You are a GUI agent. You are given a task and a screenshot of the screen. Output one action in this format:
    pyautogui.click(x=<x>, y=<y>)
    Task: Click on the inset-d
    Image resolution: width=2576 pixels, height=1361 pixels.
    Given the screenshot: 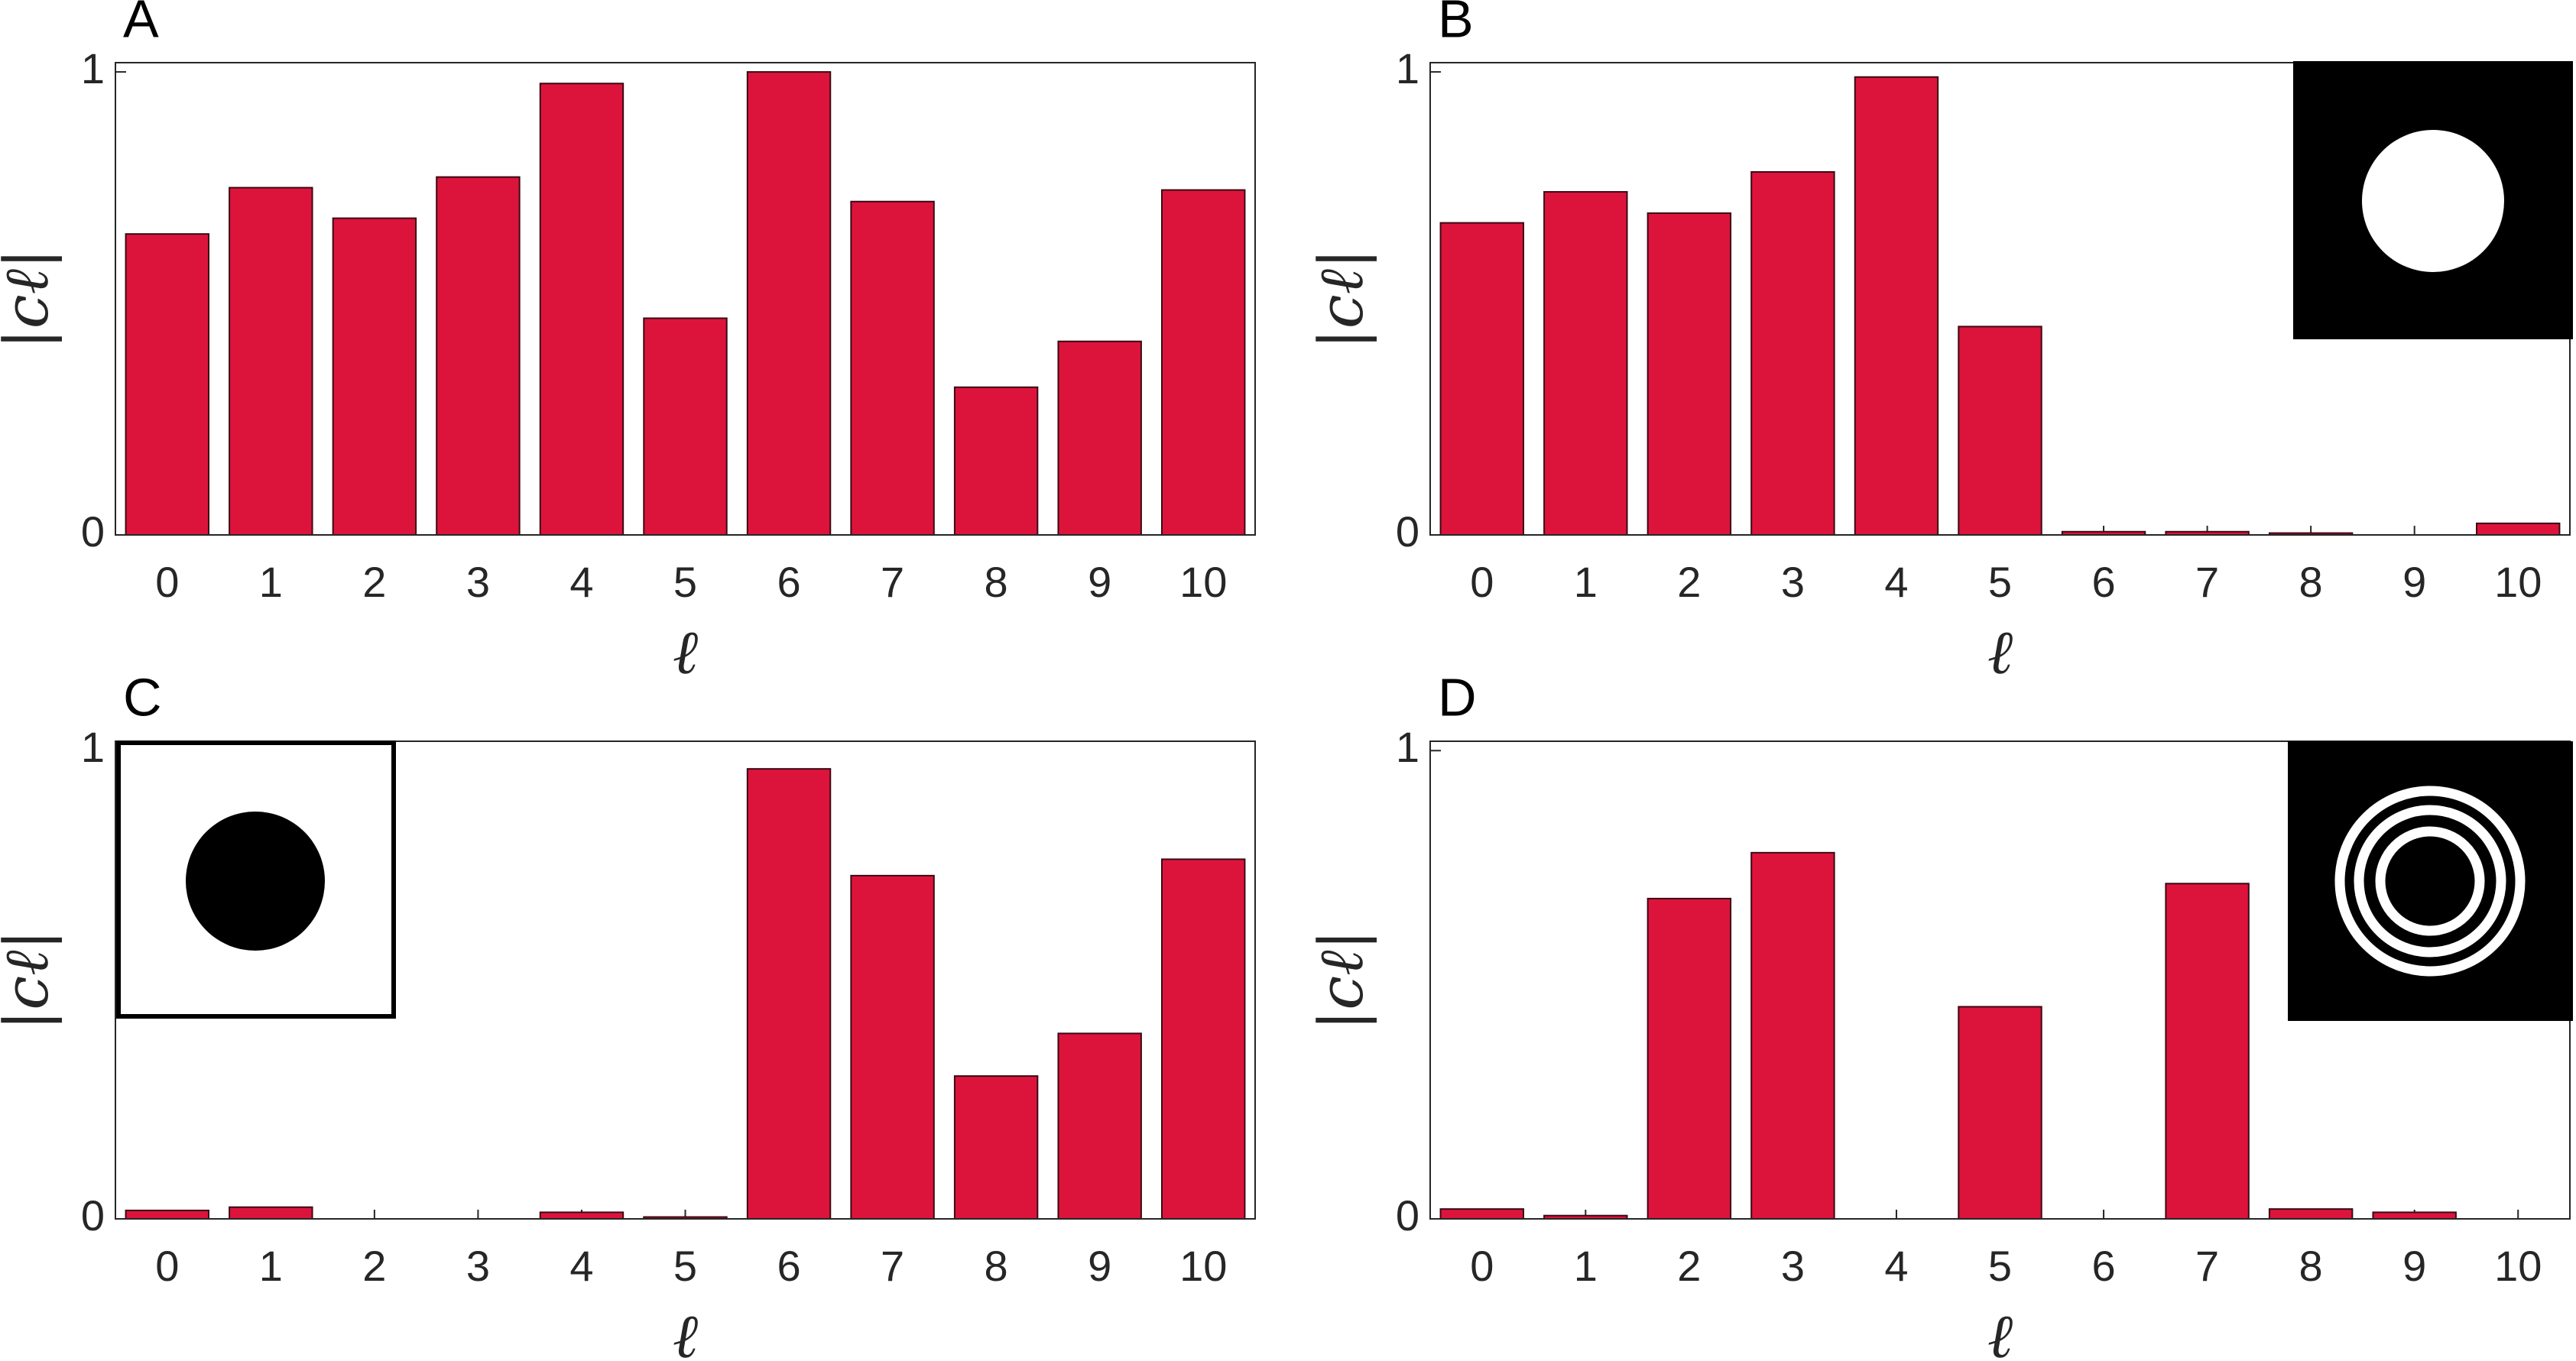 What is the action you would take?
    pyautogui.click(x=2430, y=881)
    